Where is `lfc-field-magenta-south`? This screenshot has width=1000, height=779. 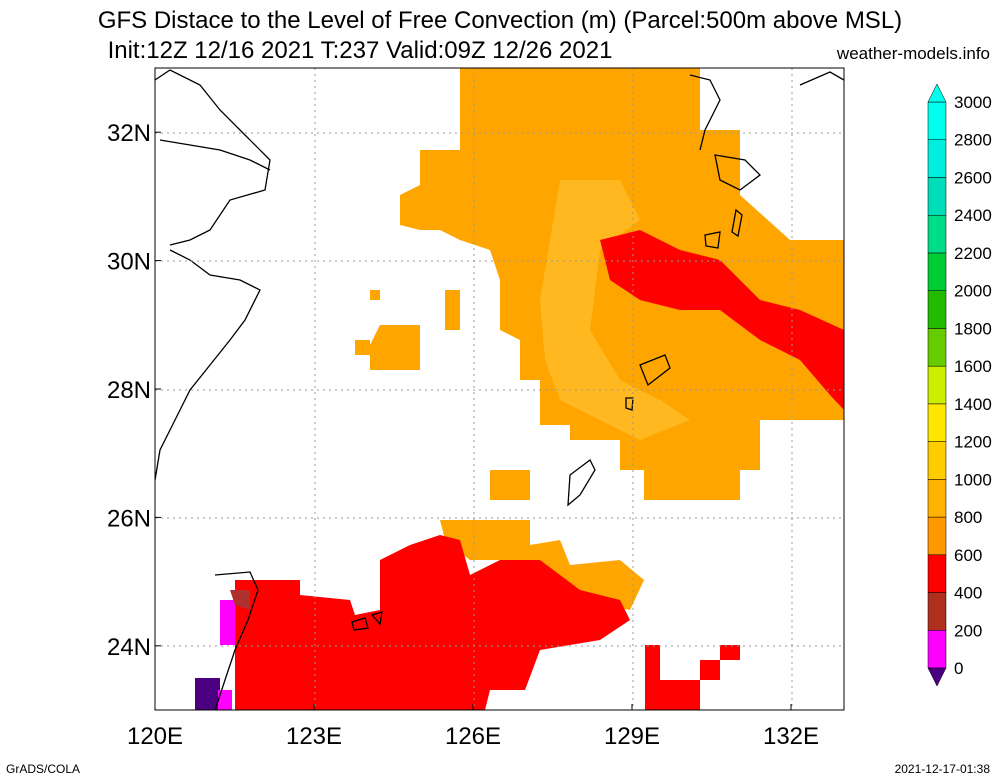 lfc-field-magenta-south is located at coordinates (225, 700).